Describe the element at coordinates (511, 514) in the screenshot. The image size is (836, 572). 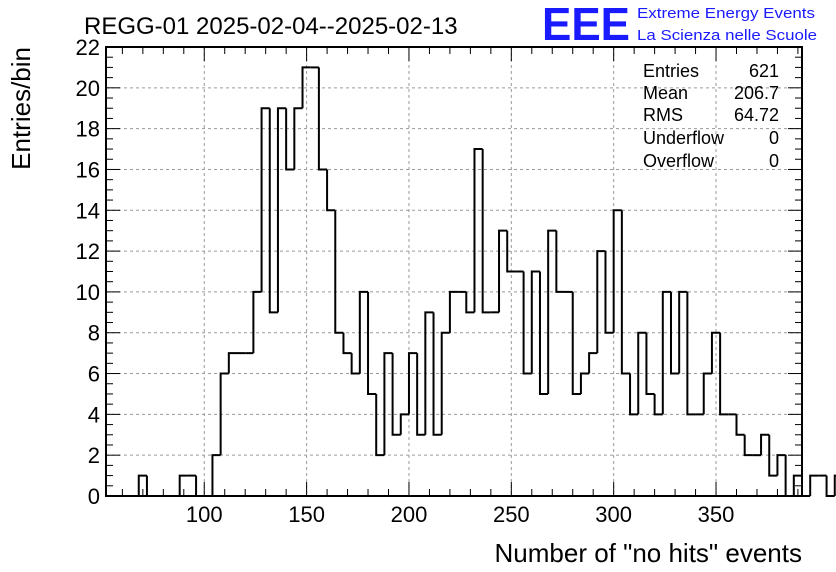
I see `x-tick-label: 250` at that location.